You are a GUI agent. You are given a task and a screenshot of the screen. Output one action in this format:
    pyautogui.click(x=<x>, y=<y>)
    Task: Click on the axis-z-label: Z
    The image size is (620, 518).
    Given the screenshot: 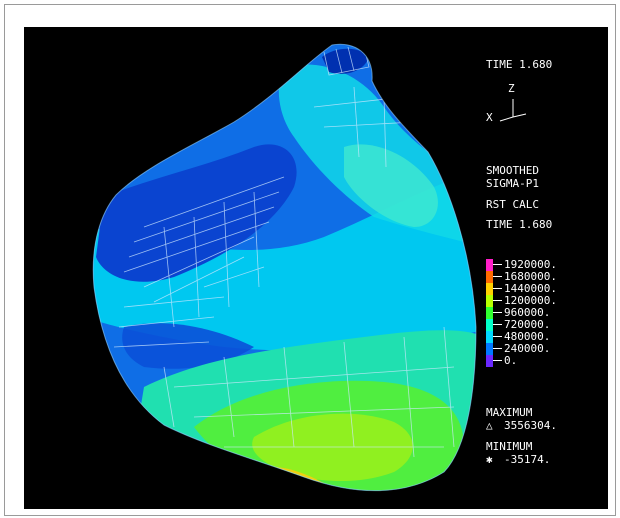 What is the action you would take?
    pyautogui.click(x=511, y=88)
    